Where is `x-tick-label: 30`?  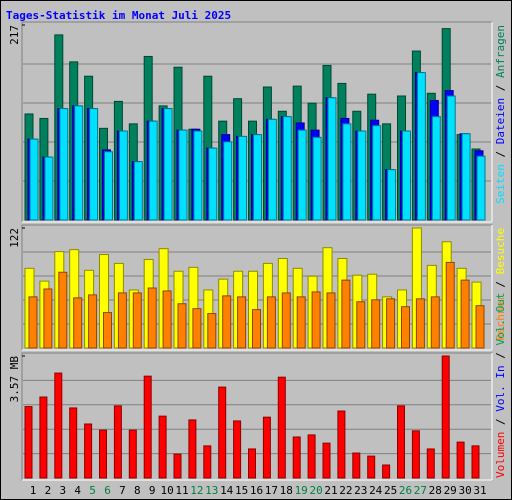
x-tick-label: 30 is located at coordinates (464, 490).